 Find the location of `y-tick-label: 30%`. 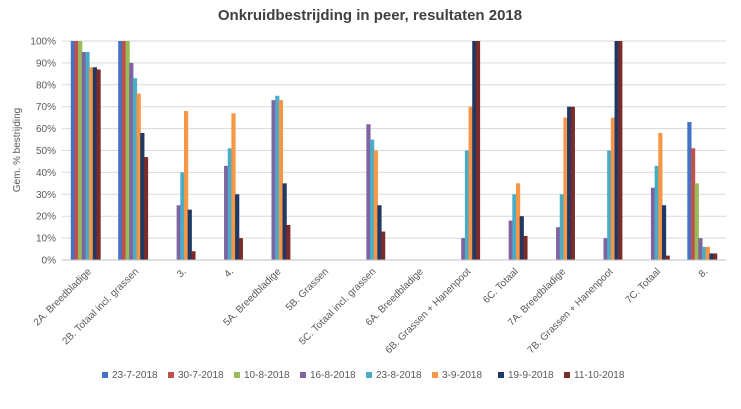

y-tick-label: 30% is located at coordinates (46, 195).